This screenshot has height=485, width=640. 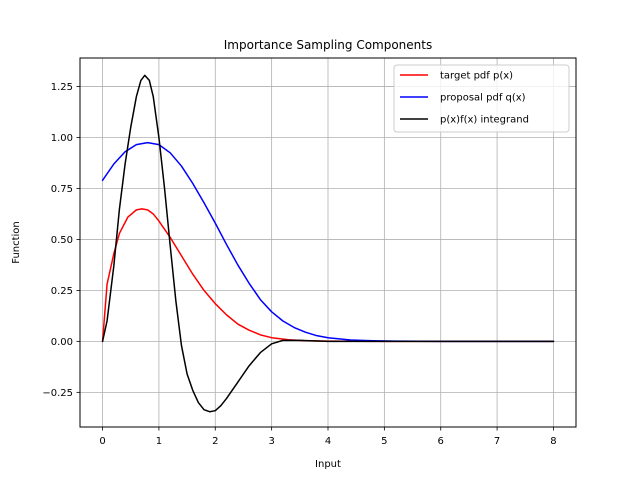 What do you see at coordinates (215, 441) in the screenshot?
I see `x-tick-label: 2` at bounding box center [215, 441].